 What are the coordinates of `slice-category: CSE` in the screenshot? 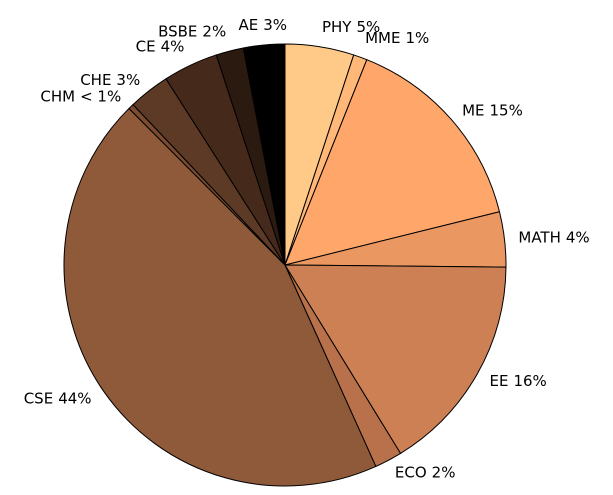 It's located at (38, 398).